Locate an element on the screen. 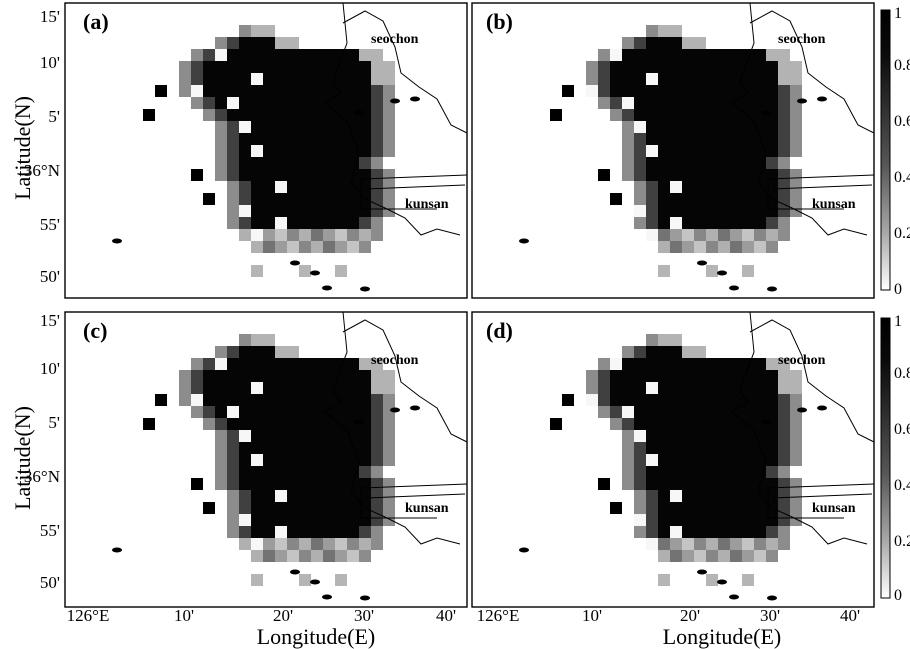  probability-field is located at coordinates (269, 151).